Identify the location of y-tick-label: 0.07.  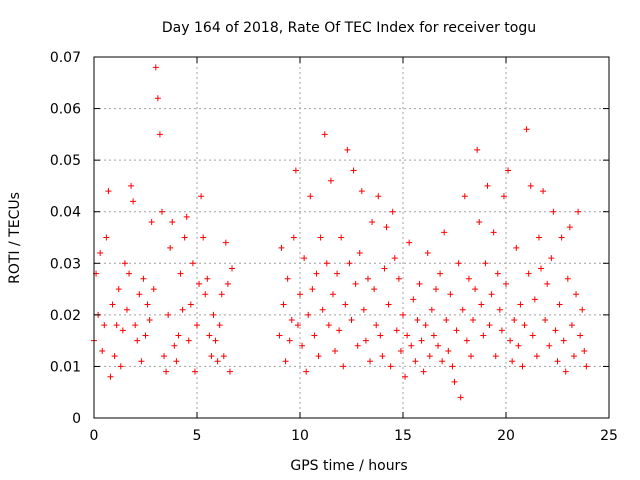
(65, 58).